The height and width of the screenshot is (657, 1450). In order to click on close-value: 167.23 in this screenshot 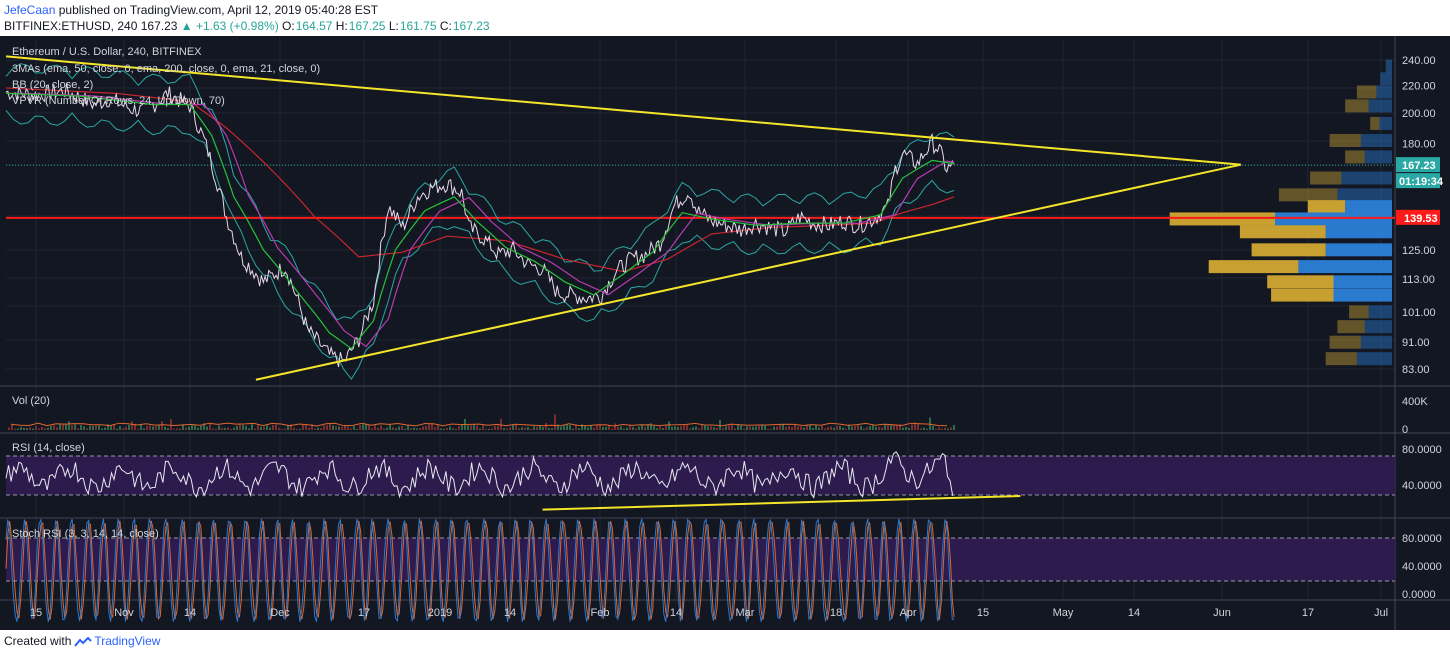, I will do `click(471, 26)`.